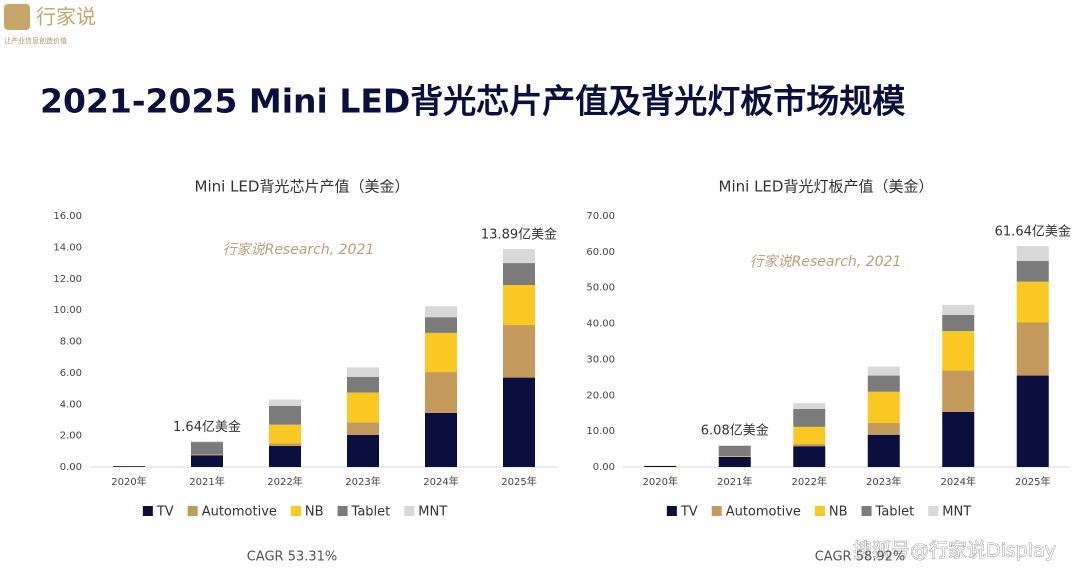  Describe the element at coordinates (66, 17) in the screenshot. I see `logo: 行家说` at that location.